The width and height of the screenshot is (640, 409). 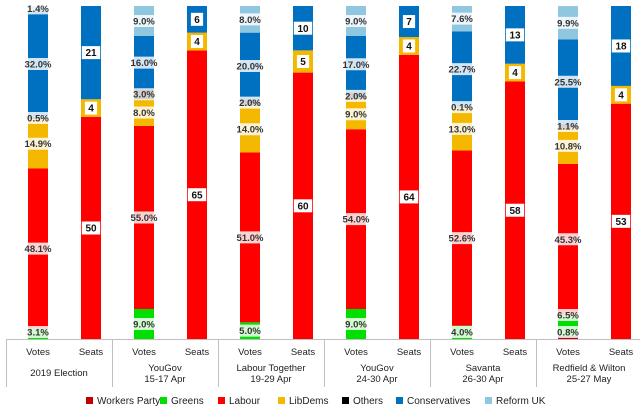 I want to click on vote-label-others-g0-bg, so click(x=38, y=118).